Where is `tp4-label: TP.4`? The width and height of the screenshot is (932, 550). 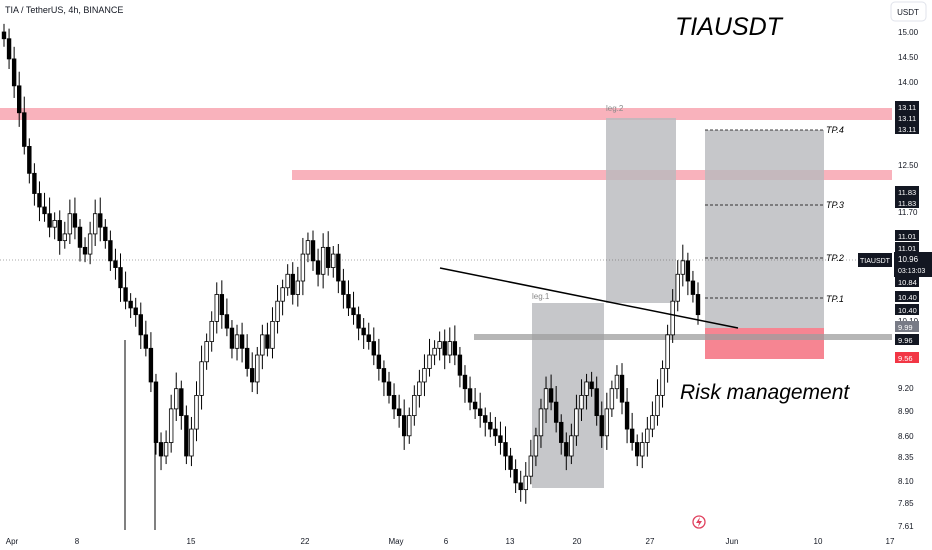 tp4-label: TP.4 is located at coordinates (835, 130).